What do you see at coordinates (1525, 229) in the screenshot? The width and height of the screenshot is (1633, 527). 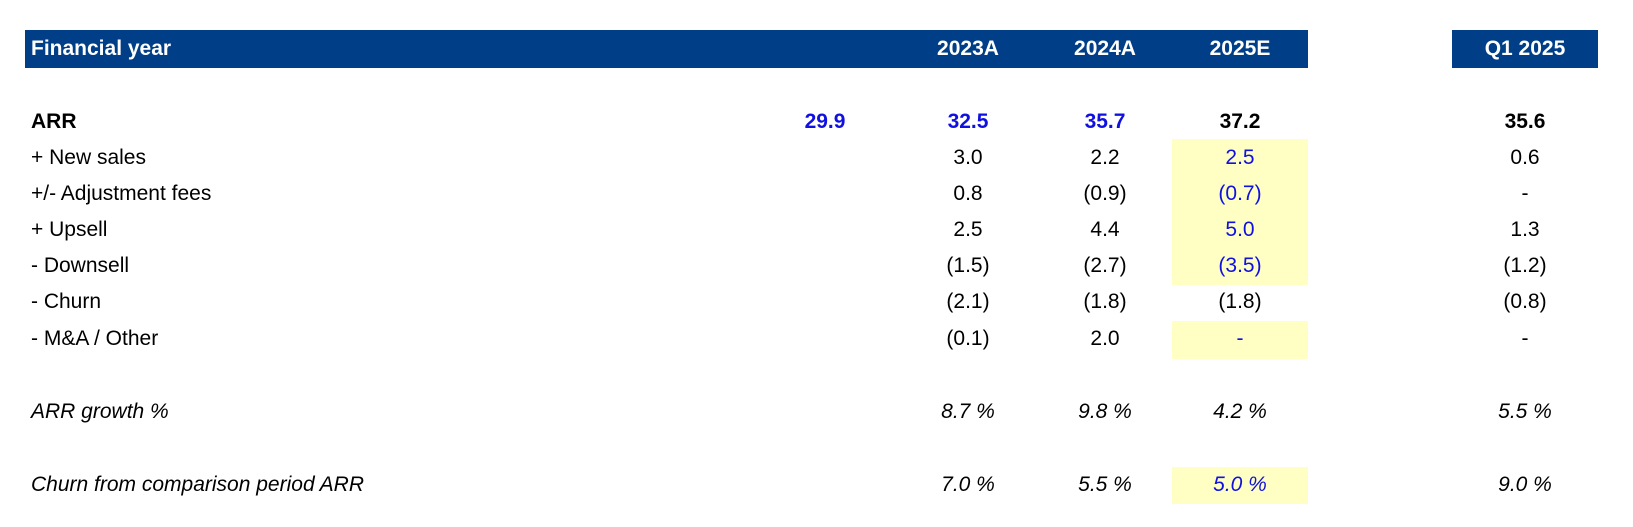 I see `cell-upsell-q1: 1.3` at bounding box center [1525, 229].